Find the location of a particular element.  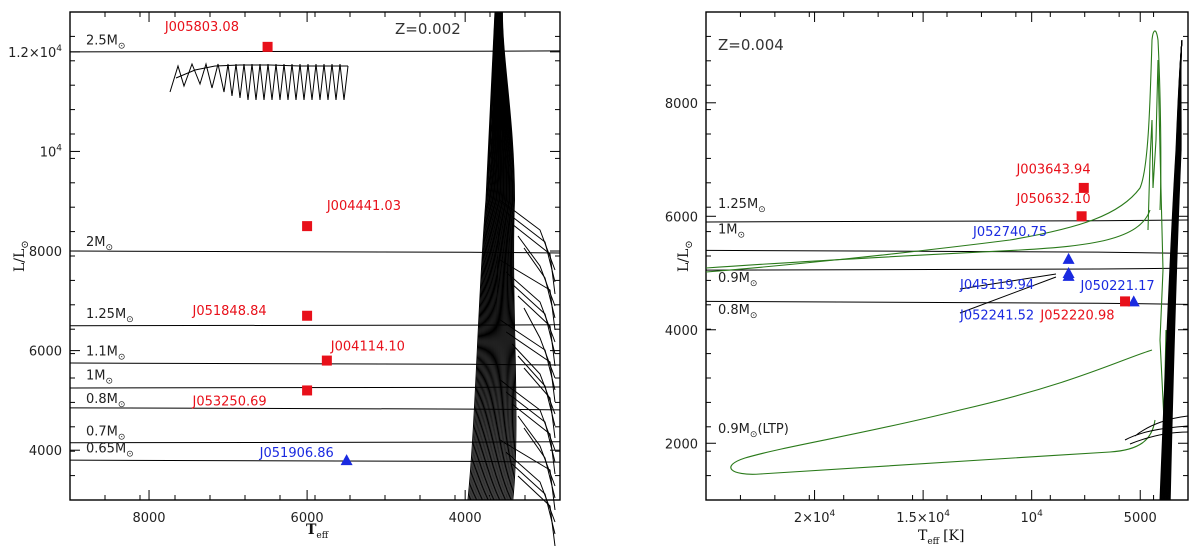

point-label: J050221.17 is located at coordinates (1117, 286).